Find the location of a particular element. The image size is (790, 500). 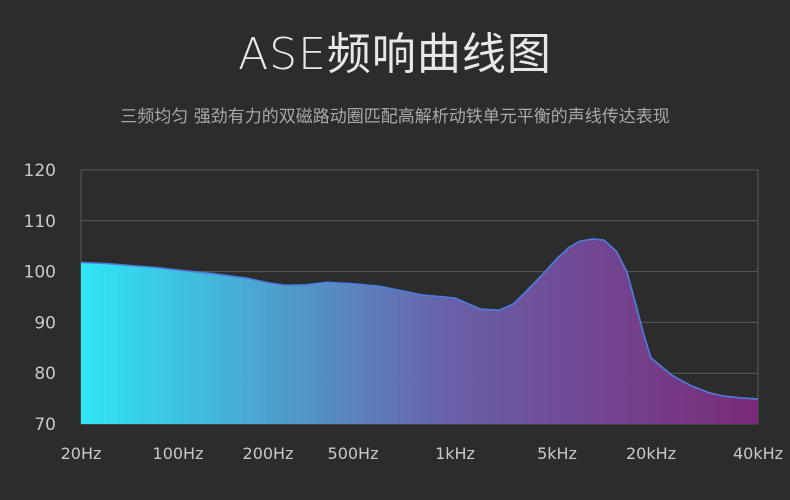

x-tick-label-0: 20Hz is located at coordinates (81, 453).